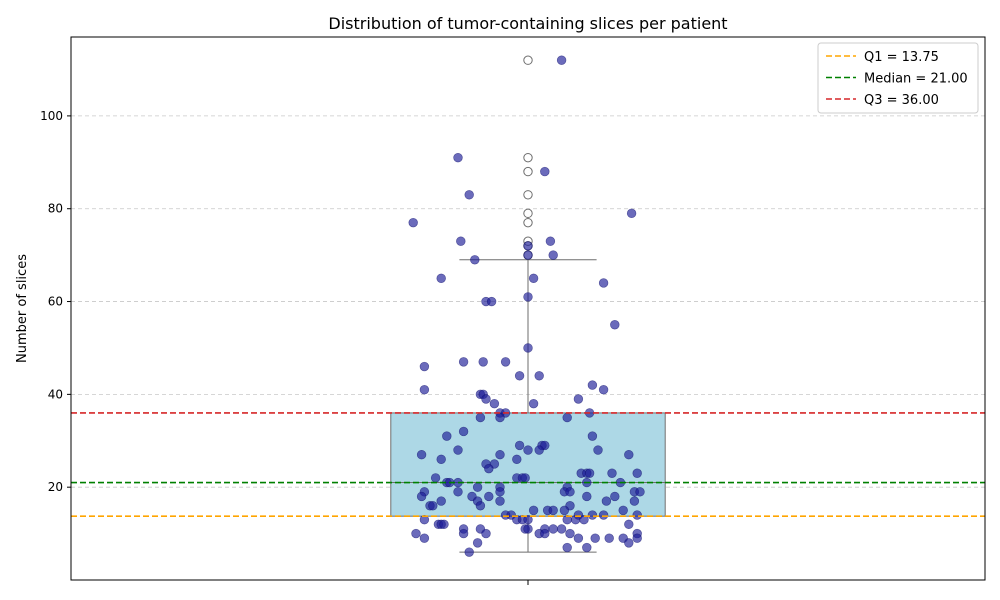 Image resolution: width=1000 pixels, height=600 pixels. What do you see at coordinates (55, 302) in the screenshot?
I see `y-tick-label: 60` at bounding box center [55, 302].